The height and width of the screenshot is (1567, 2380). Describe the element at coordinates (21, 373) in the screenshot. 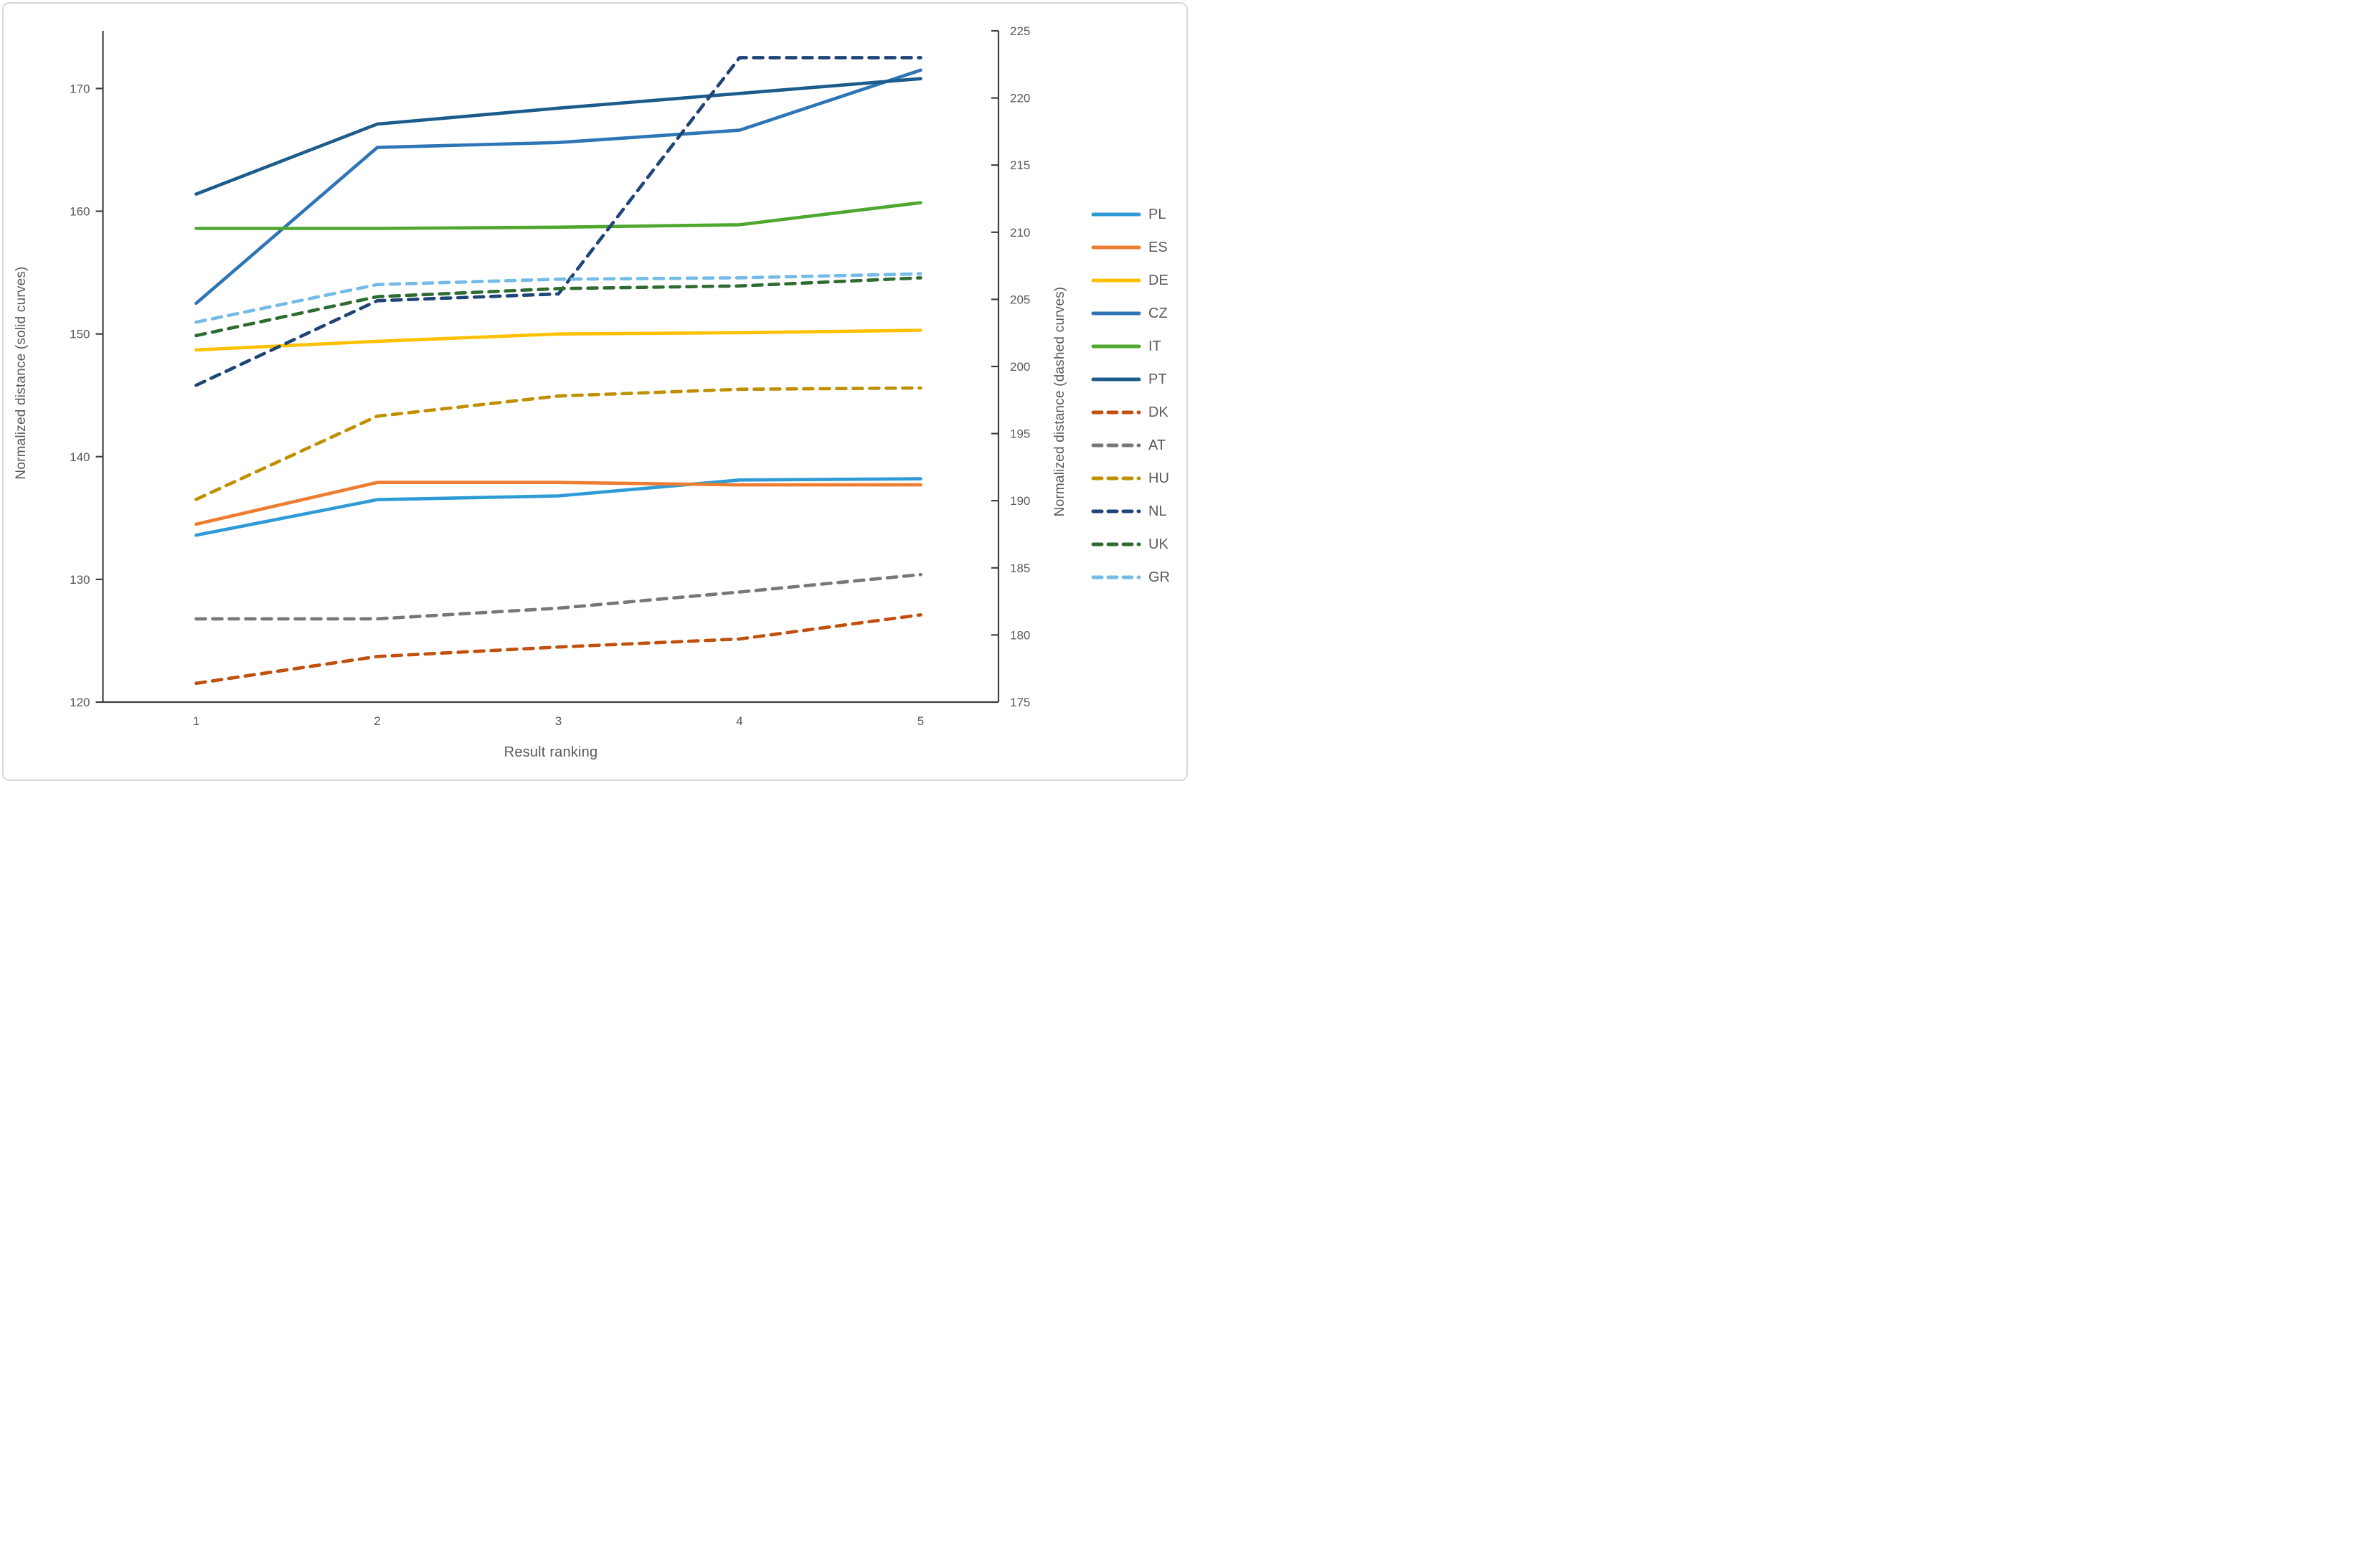

I see `y-axis-left-title: Normalized distance (solid curves)` at that location.